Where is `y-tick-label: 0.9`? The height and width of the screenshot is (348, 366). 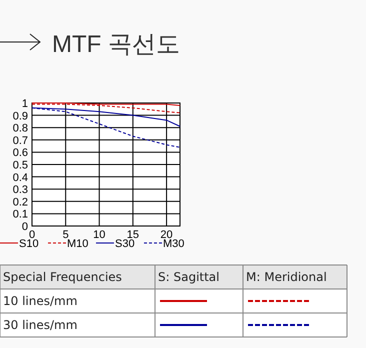 y-tick-label: 0.9 is located at coordinates (20, 116).